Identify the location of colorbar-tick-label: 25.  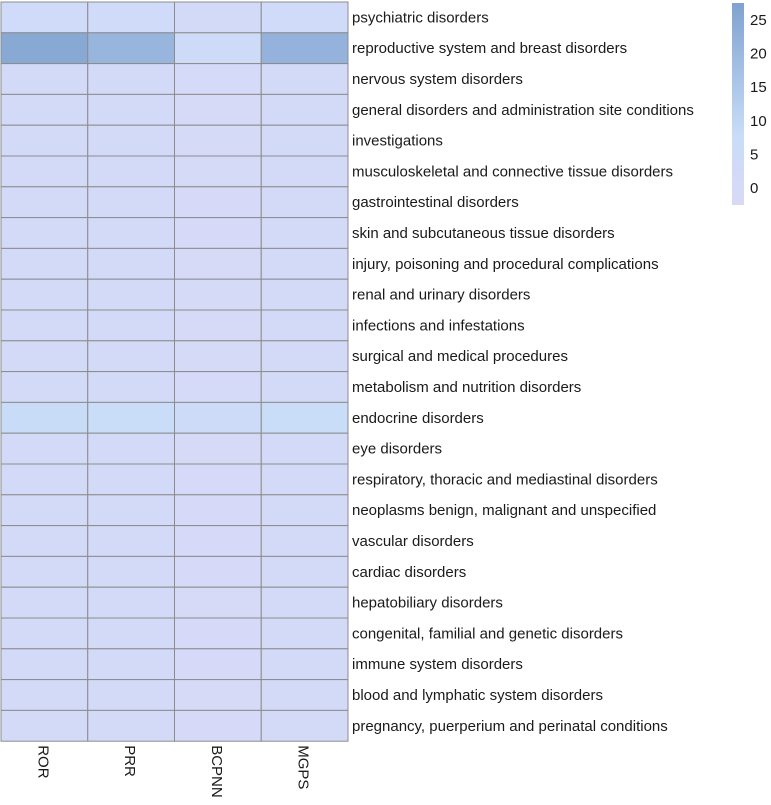
(758, 20).